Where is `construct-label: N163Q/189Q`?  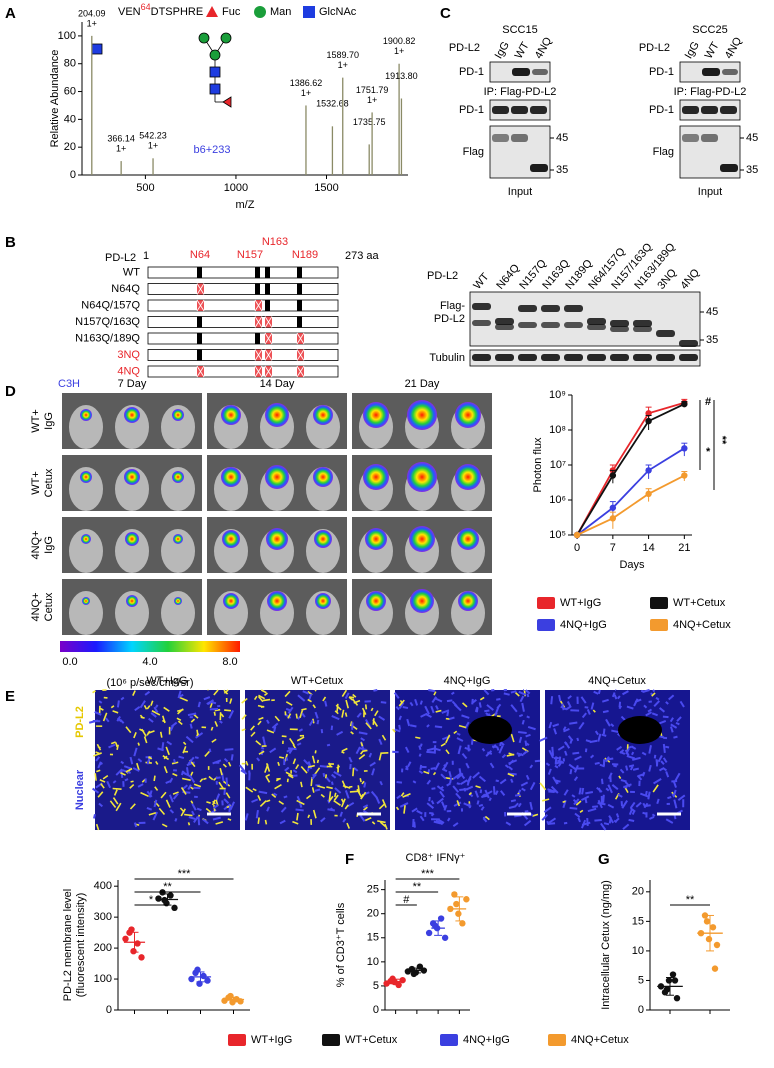
construct-label: N163Q/189Q is located at coordinates (107, 338).